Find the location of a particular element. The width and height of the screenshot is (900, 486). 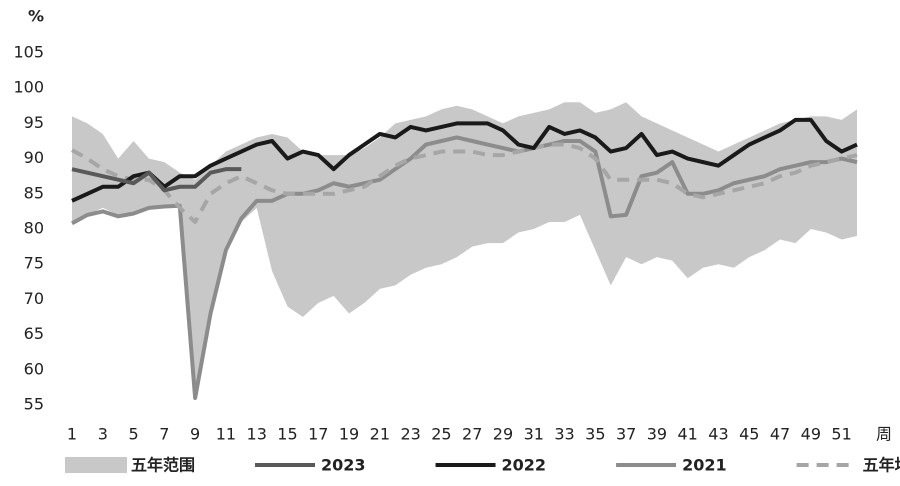

x-tick-label: 29 is located at coordinates (503, 434).